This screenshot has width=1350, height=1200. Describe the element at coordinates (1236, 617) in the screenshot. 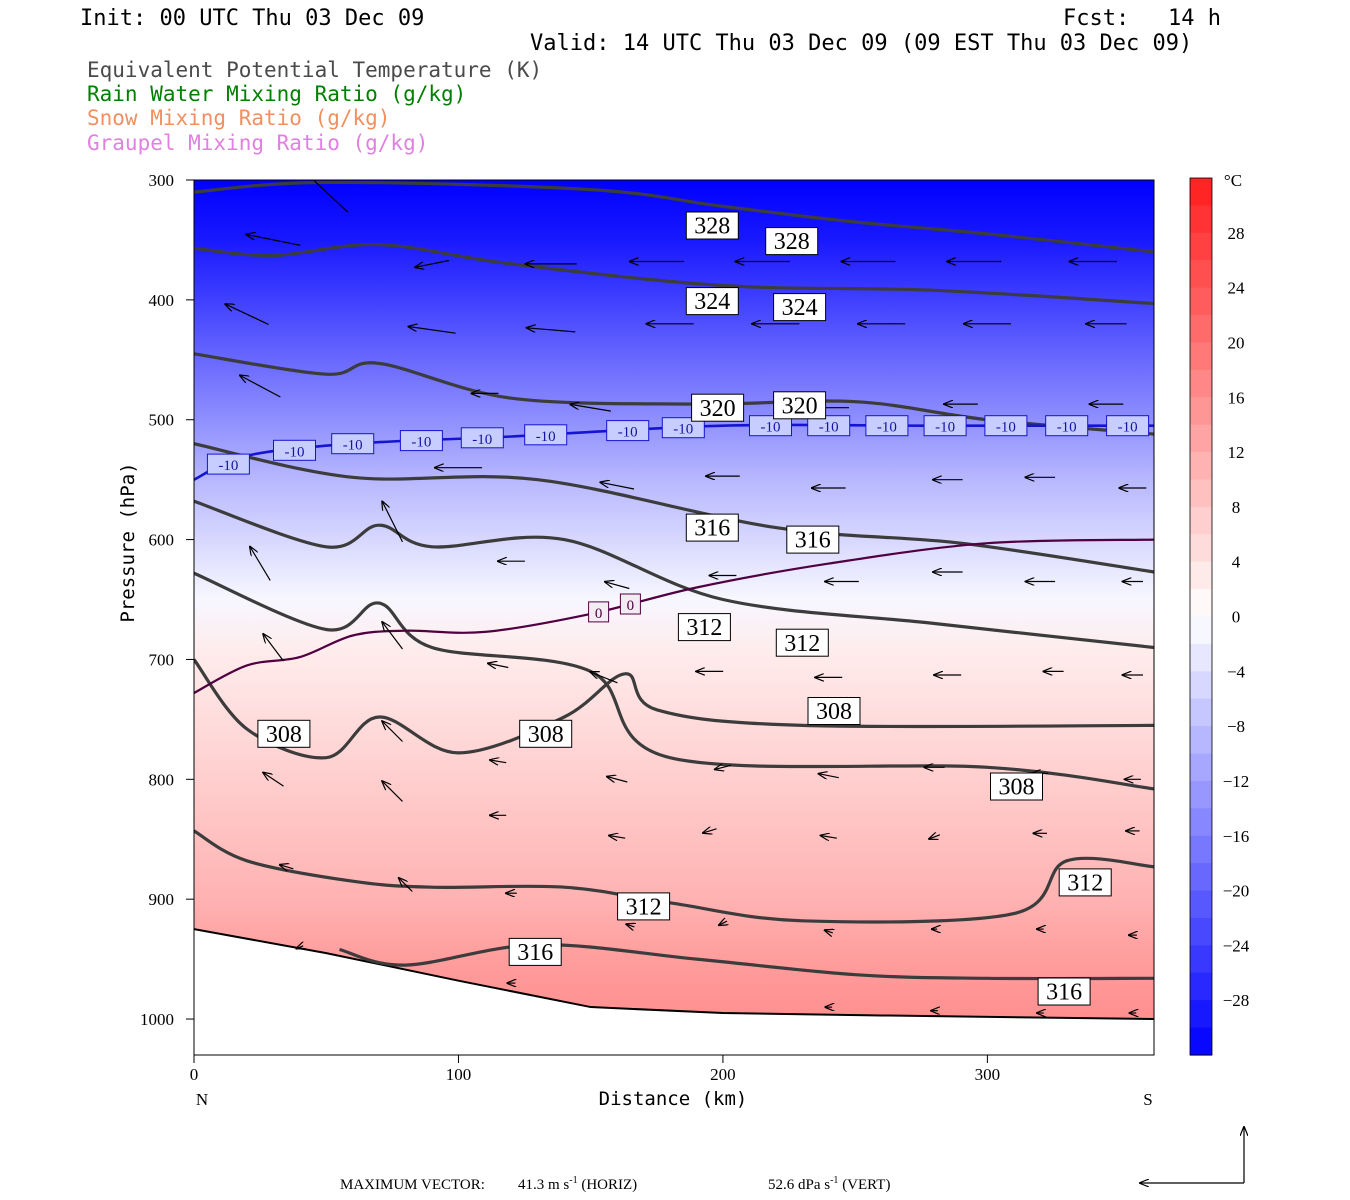

I see `colorbar-label: 0` at that location.